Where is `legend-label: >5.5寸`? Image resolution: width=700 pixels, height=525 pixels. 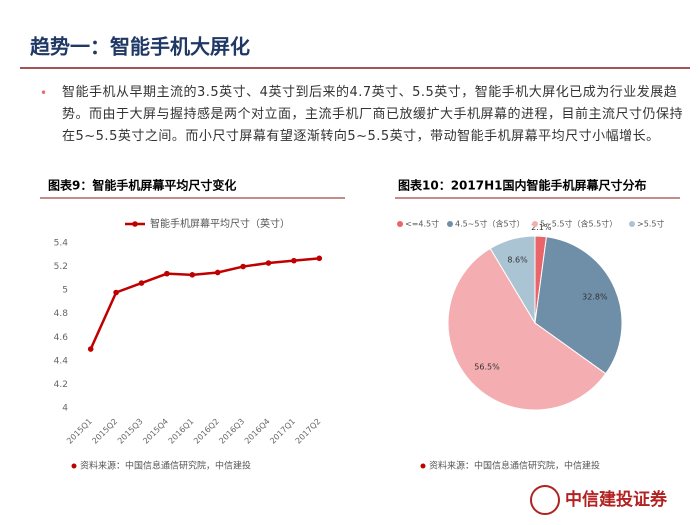
legend-label: >5.5寸 is located at coordinates (650, 224).